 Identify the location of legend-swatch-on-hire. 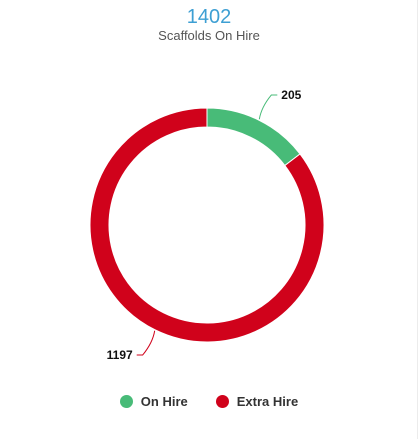
(126, 401).